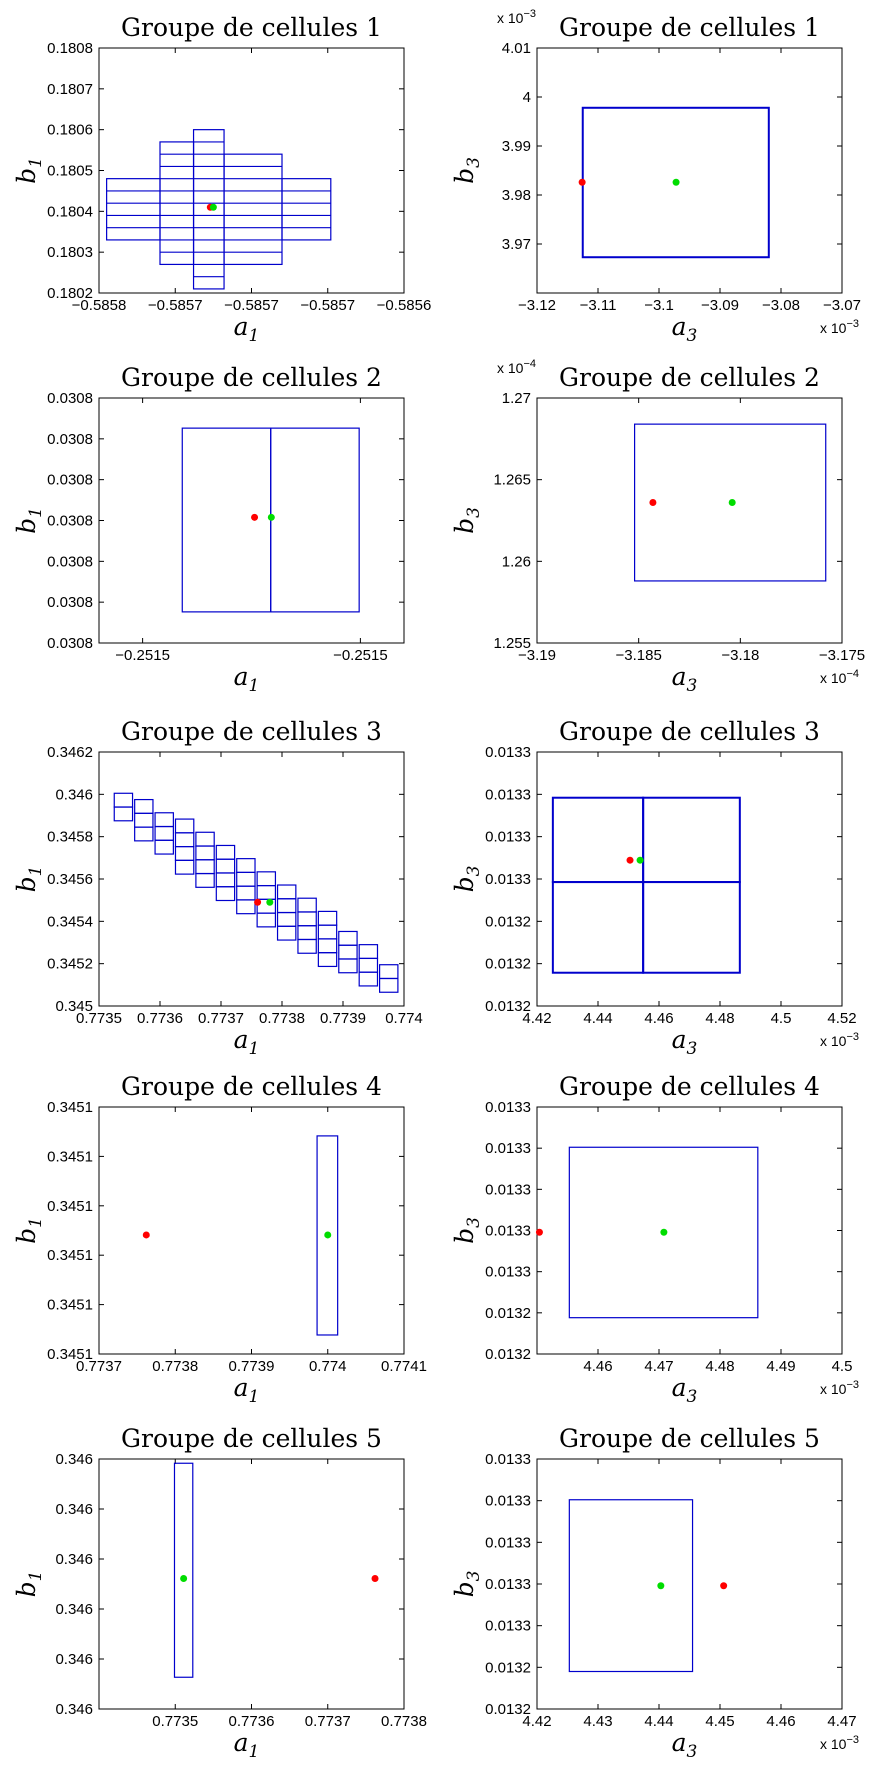 The height and width of the screenshot is (1765, 878). Describe the element at coordinates (516, 398) in the screenshot. I see `y-tick-label: 1.27` at that location.